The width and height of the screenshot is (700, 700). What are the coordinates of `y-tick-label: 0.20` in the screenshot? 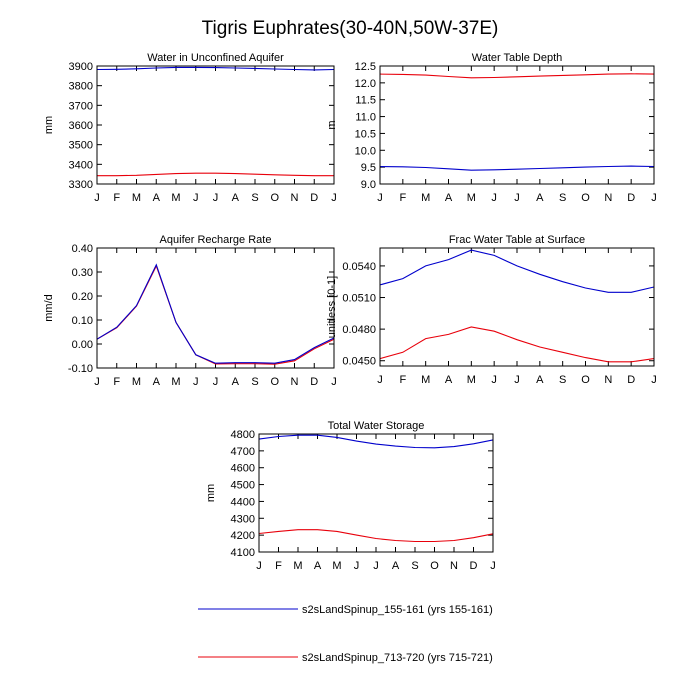 It's located at (82, 297).